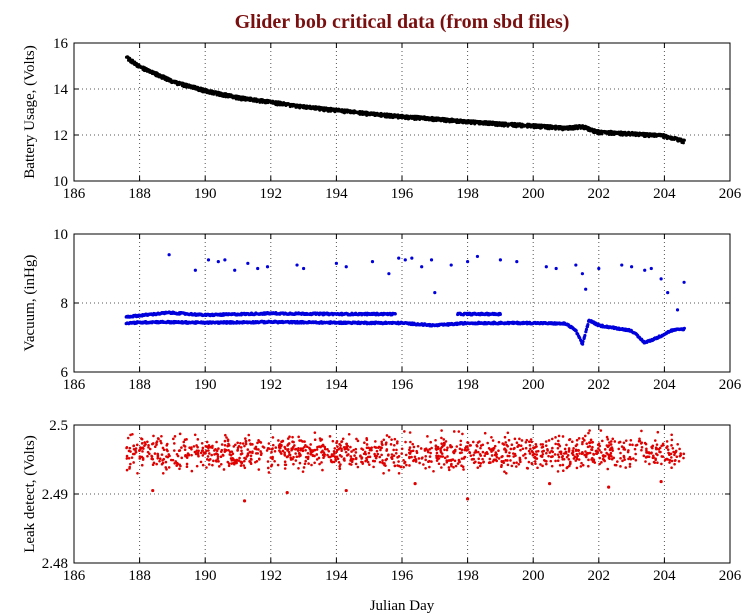 This screenshot has width=750, height=615. I want to click on x-tick-label: 188, so click(139, 576).